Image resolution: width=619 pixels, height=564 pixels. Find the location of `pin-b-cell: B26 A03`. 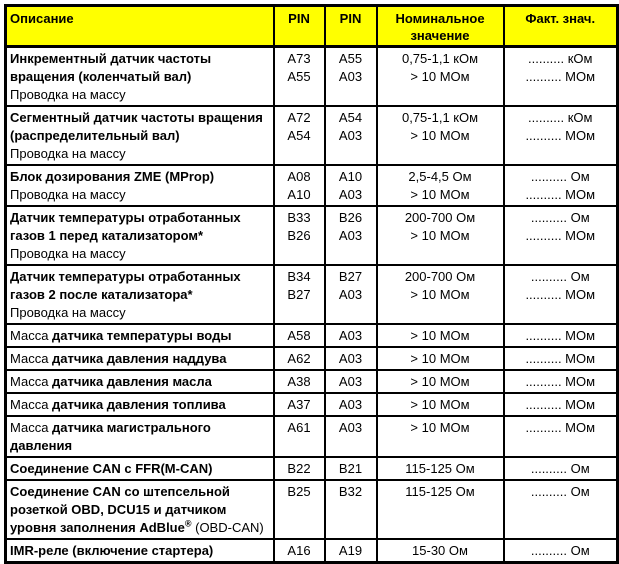

pin-b-cell: B26 A03 is located at coordinates (350, 235).